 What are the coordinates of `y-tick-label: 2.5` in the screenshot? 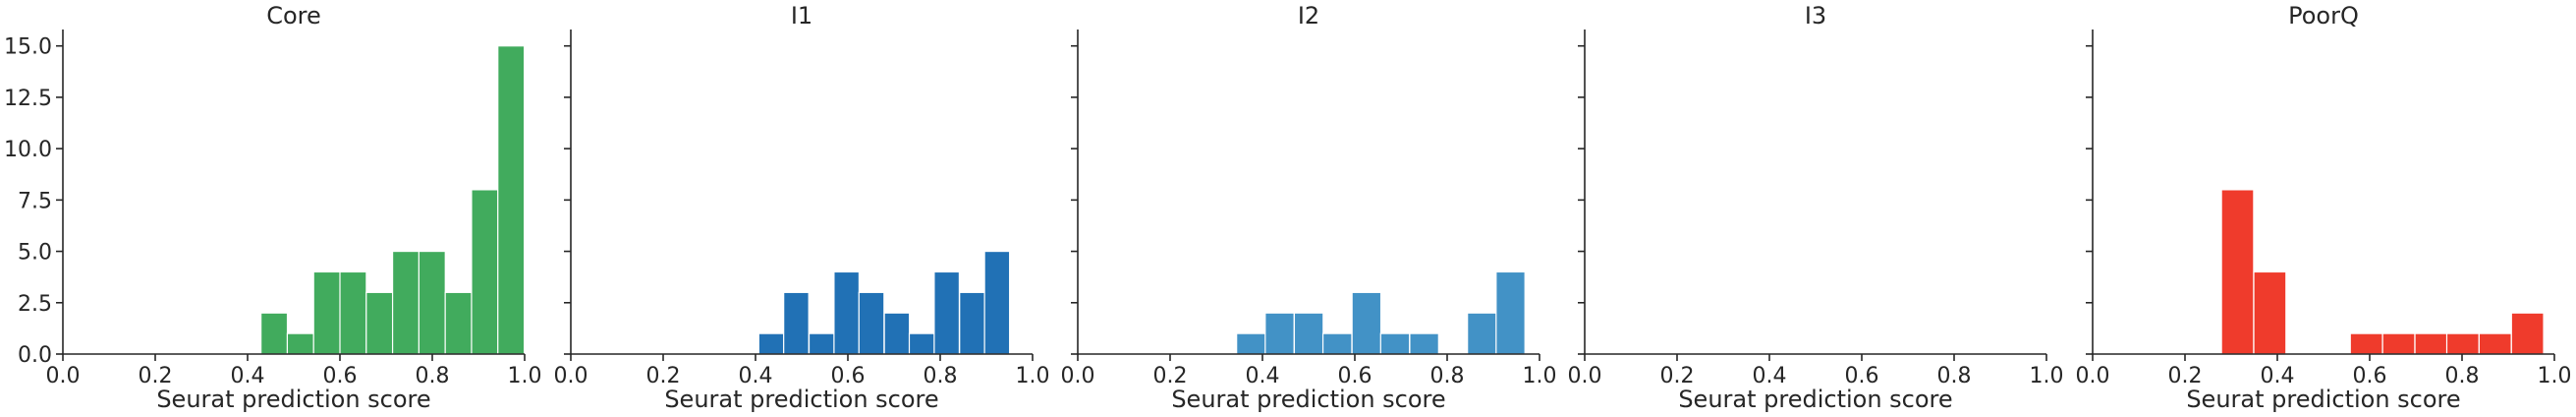 It's located at (35, 304).